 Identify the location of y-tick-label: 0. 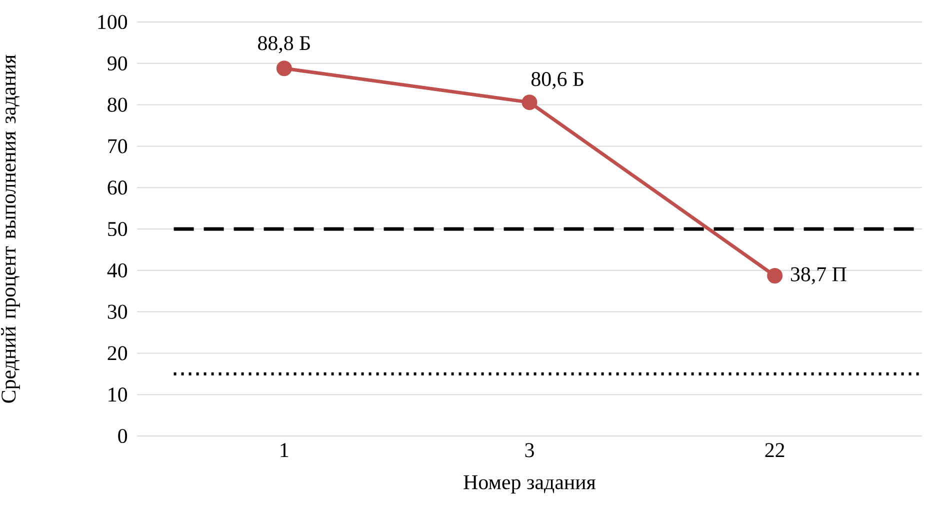
(123, 436).